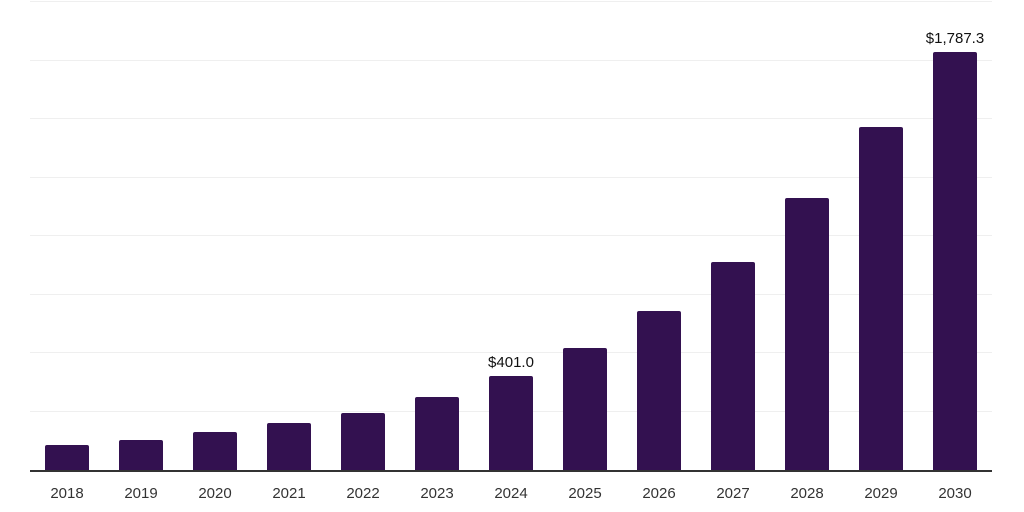 The image size is (1024, 512). I want to click on bar-slot-2018, so click(67, 236).